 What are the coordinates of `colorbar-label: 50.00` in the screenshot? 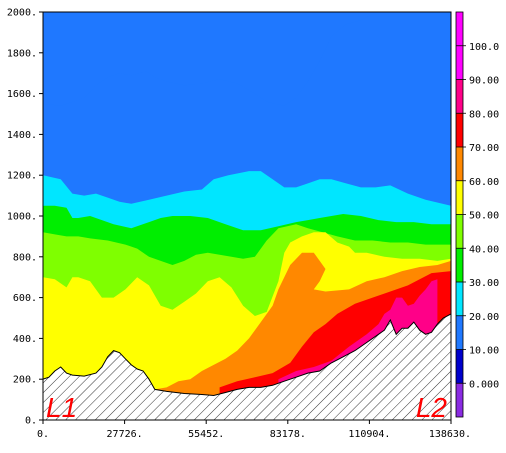 It's located at (484, 216).